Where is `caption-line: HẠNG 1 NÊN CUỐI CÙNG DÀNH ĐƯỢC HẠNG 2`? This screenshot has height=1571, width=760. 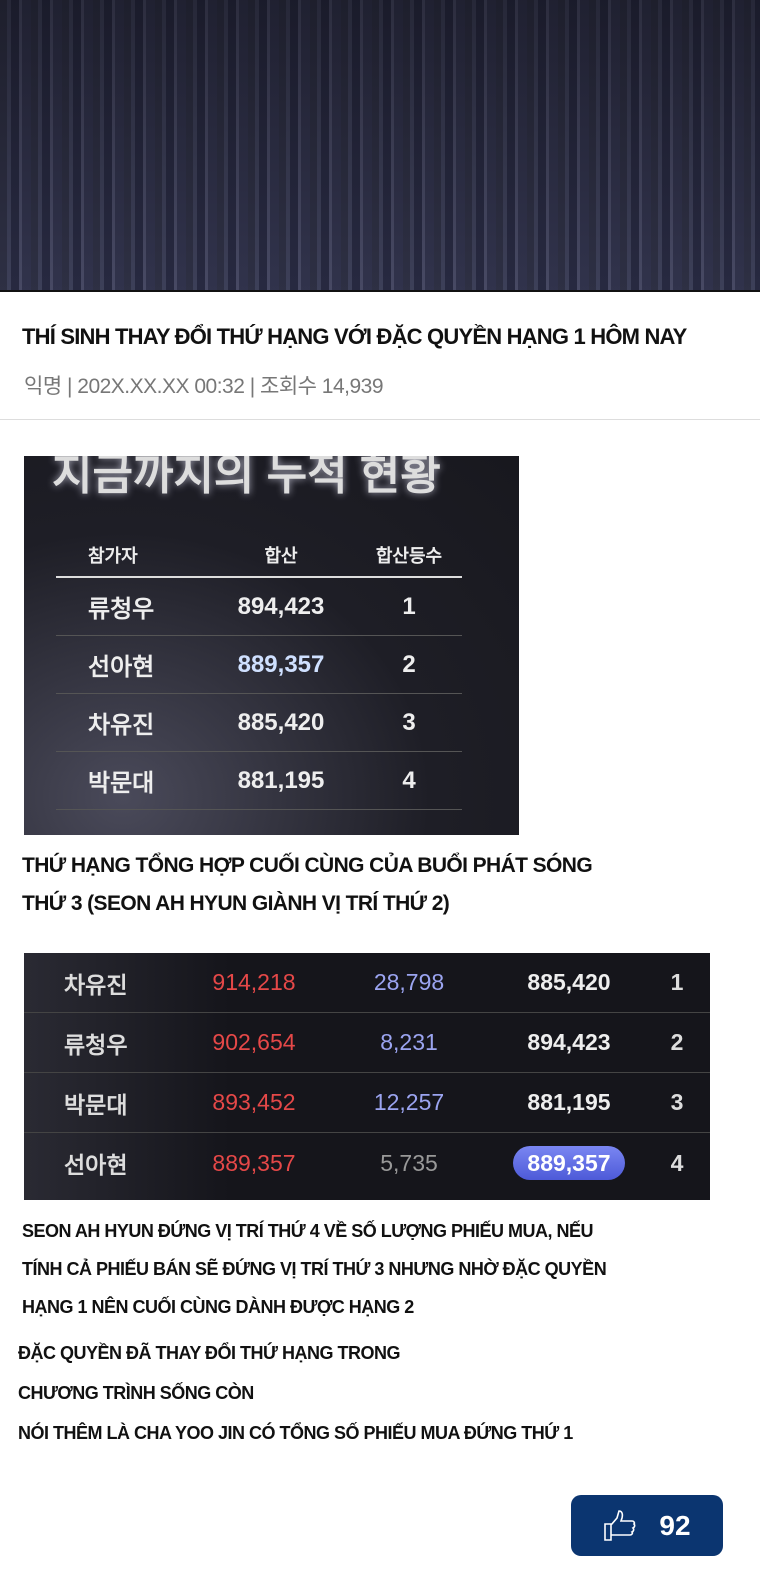
caption-line: HẠNG 1 NÊN CUỐI CÙNG DÀNH ĐƯỢC HẠNG 2 is located at coordinates (218, 1307).